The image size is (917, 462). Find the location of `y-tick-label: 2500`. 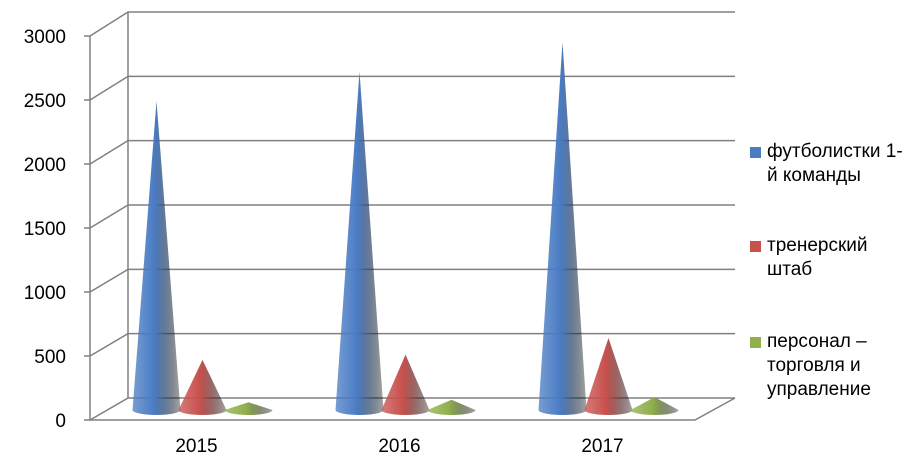

y-tick-label: 2500 is located at coordinates (45, 101).